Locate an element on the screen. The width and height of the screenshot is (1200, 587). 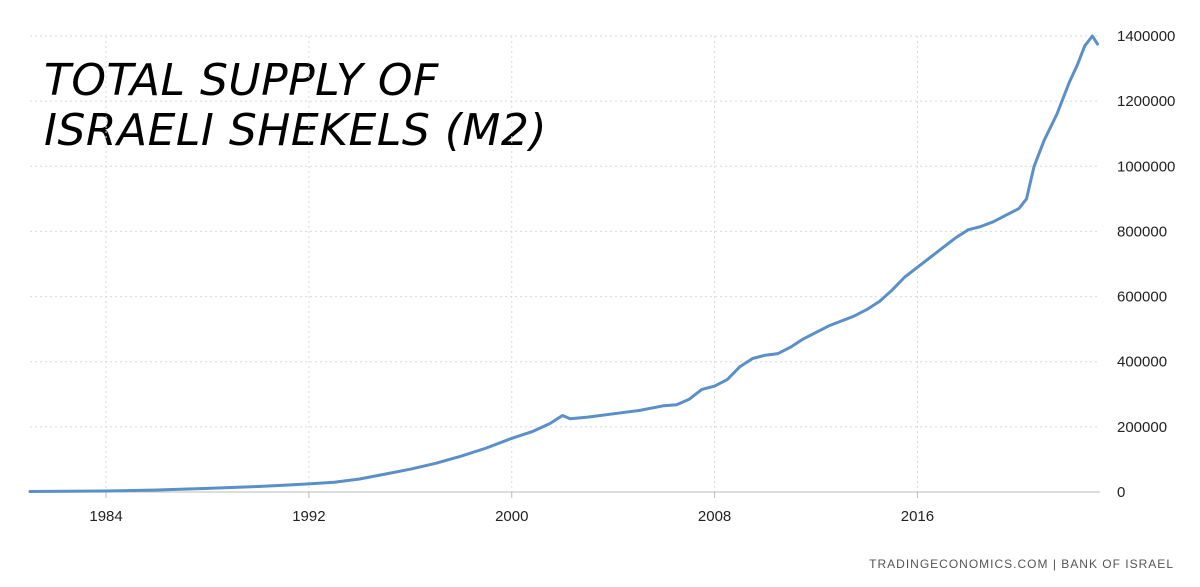
y-tick-label: 1200000 is located at coordinates (1146, 101).